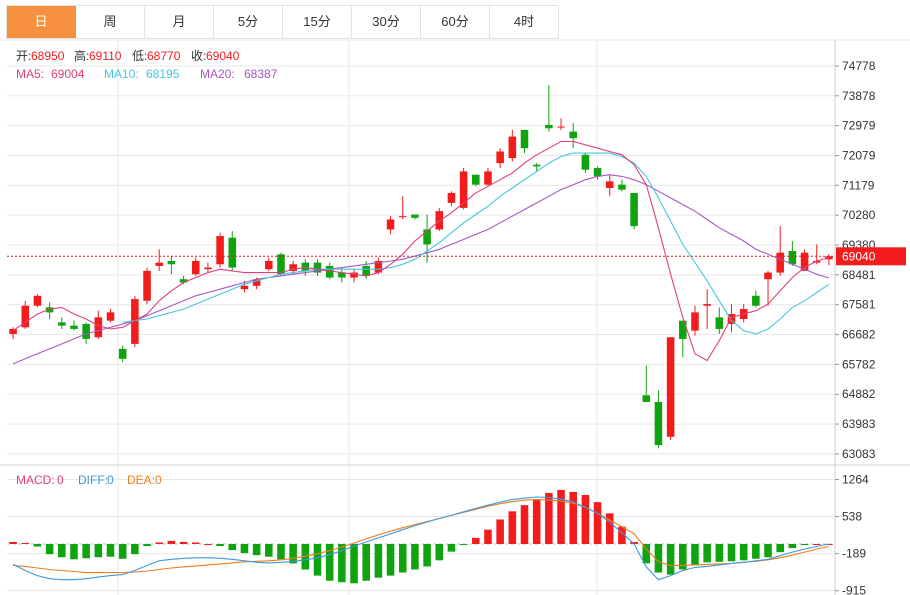 This screenshot has width=910, height=595. What do you see at coordinates (852, 517) in the screenshot?
I see `macd-tick-label: 538` at bounding box center [852, 517].